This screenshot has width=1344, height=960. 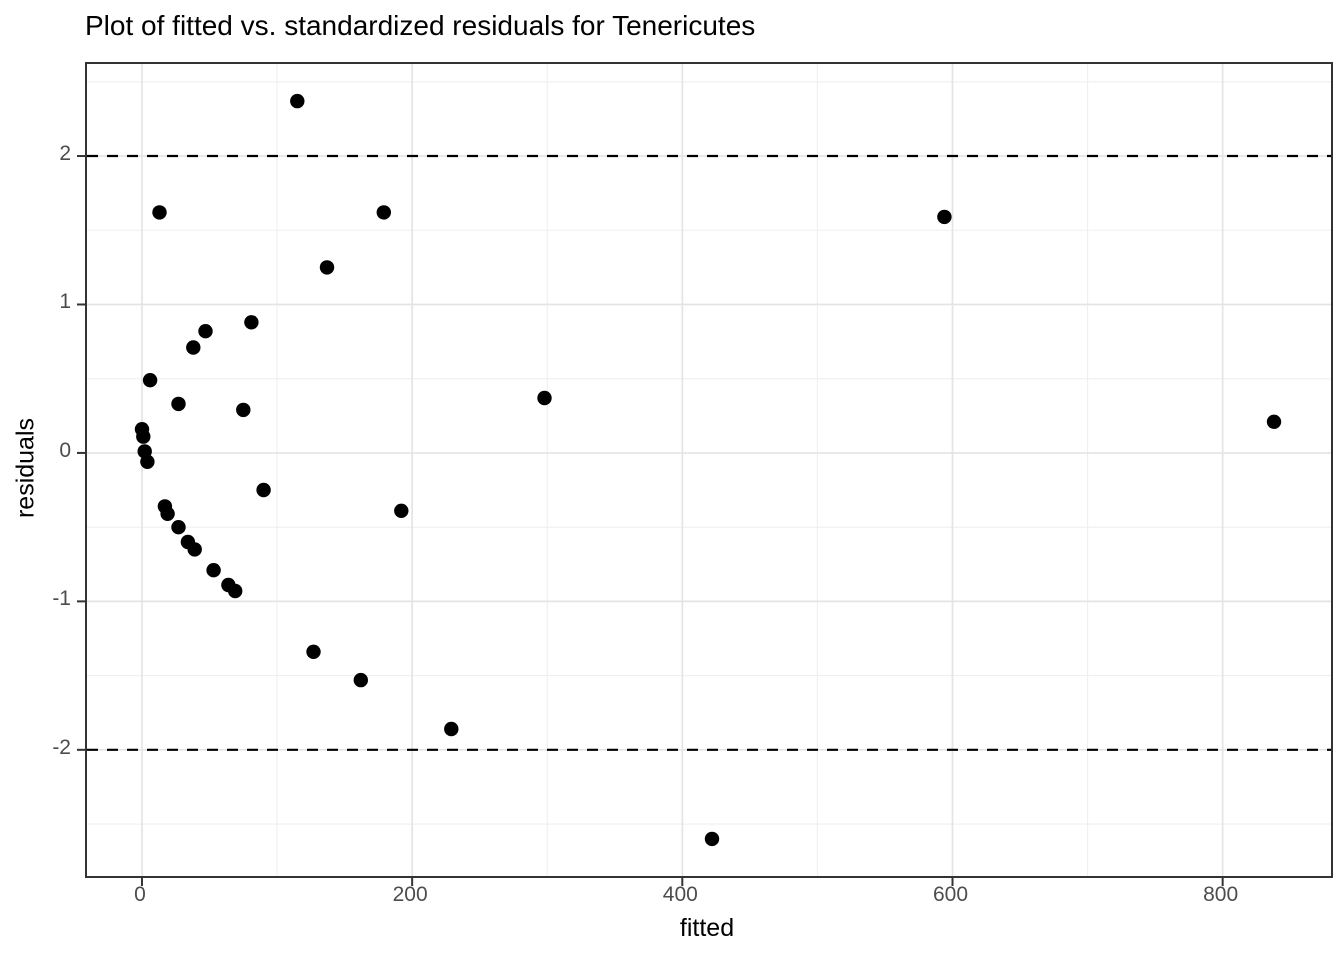 I want to click on x-axis-tick-label: 800, so click(x=1221, y=894).